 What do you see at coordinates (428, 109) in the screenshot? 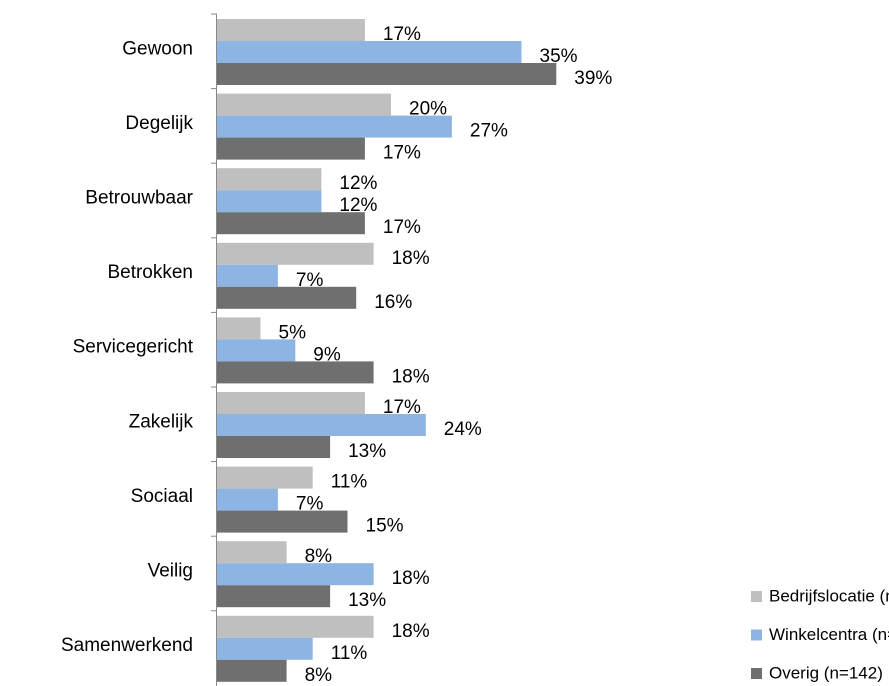
I see `value-label: 20%` at bounding box center [428, 109].